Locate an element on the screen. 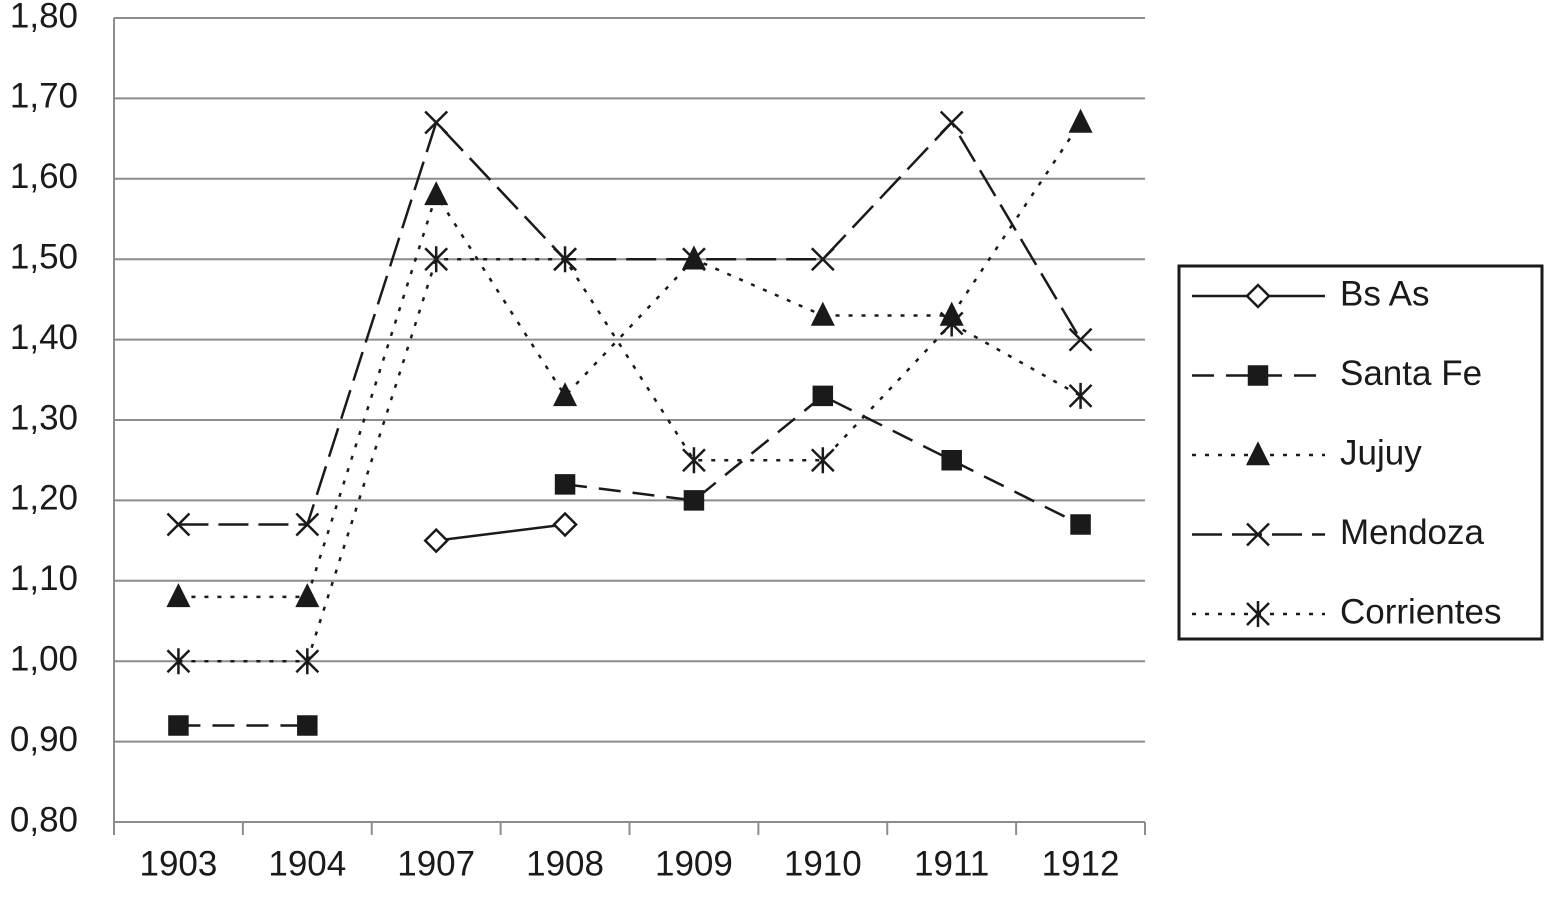 The image size is (1544, 901). x-tick-label: 1903 is located at coordinates (179, 863).